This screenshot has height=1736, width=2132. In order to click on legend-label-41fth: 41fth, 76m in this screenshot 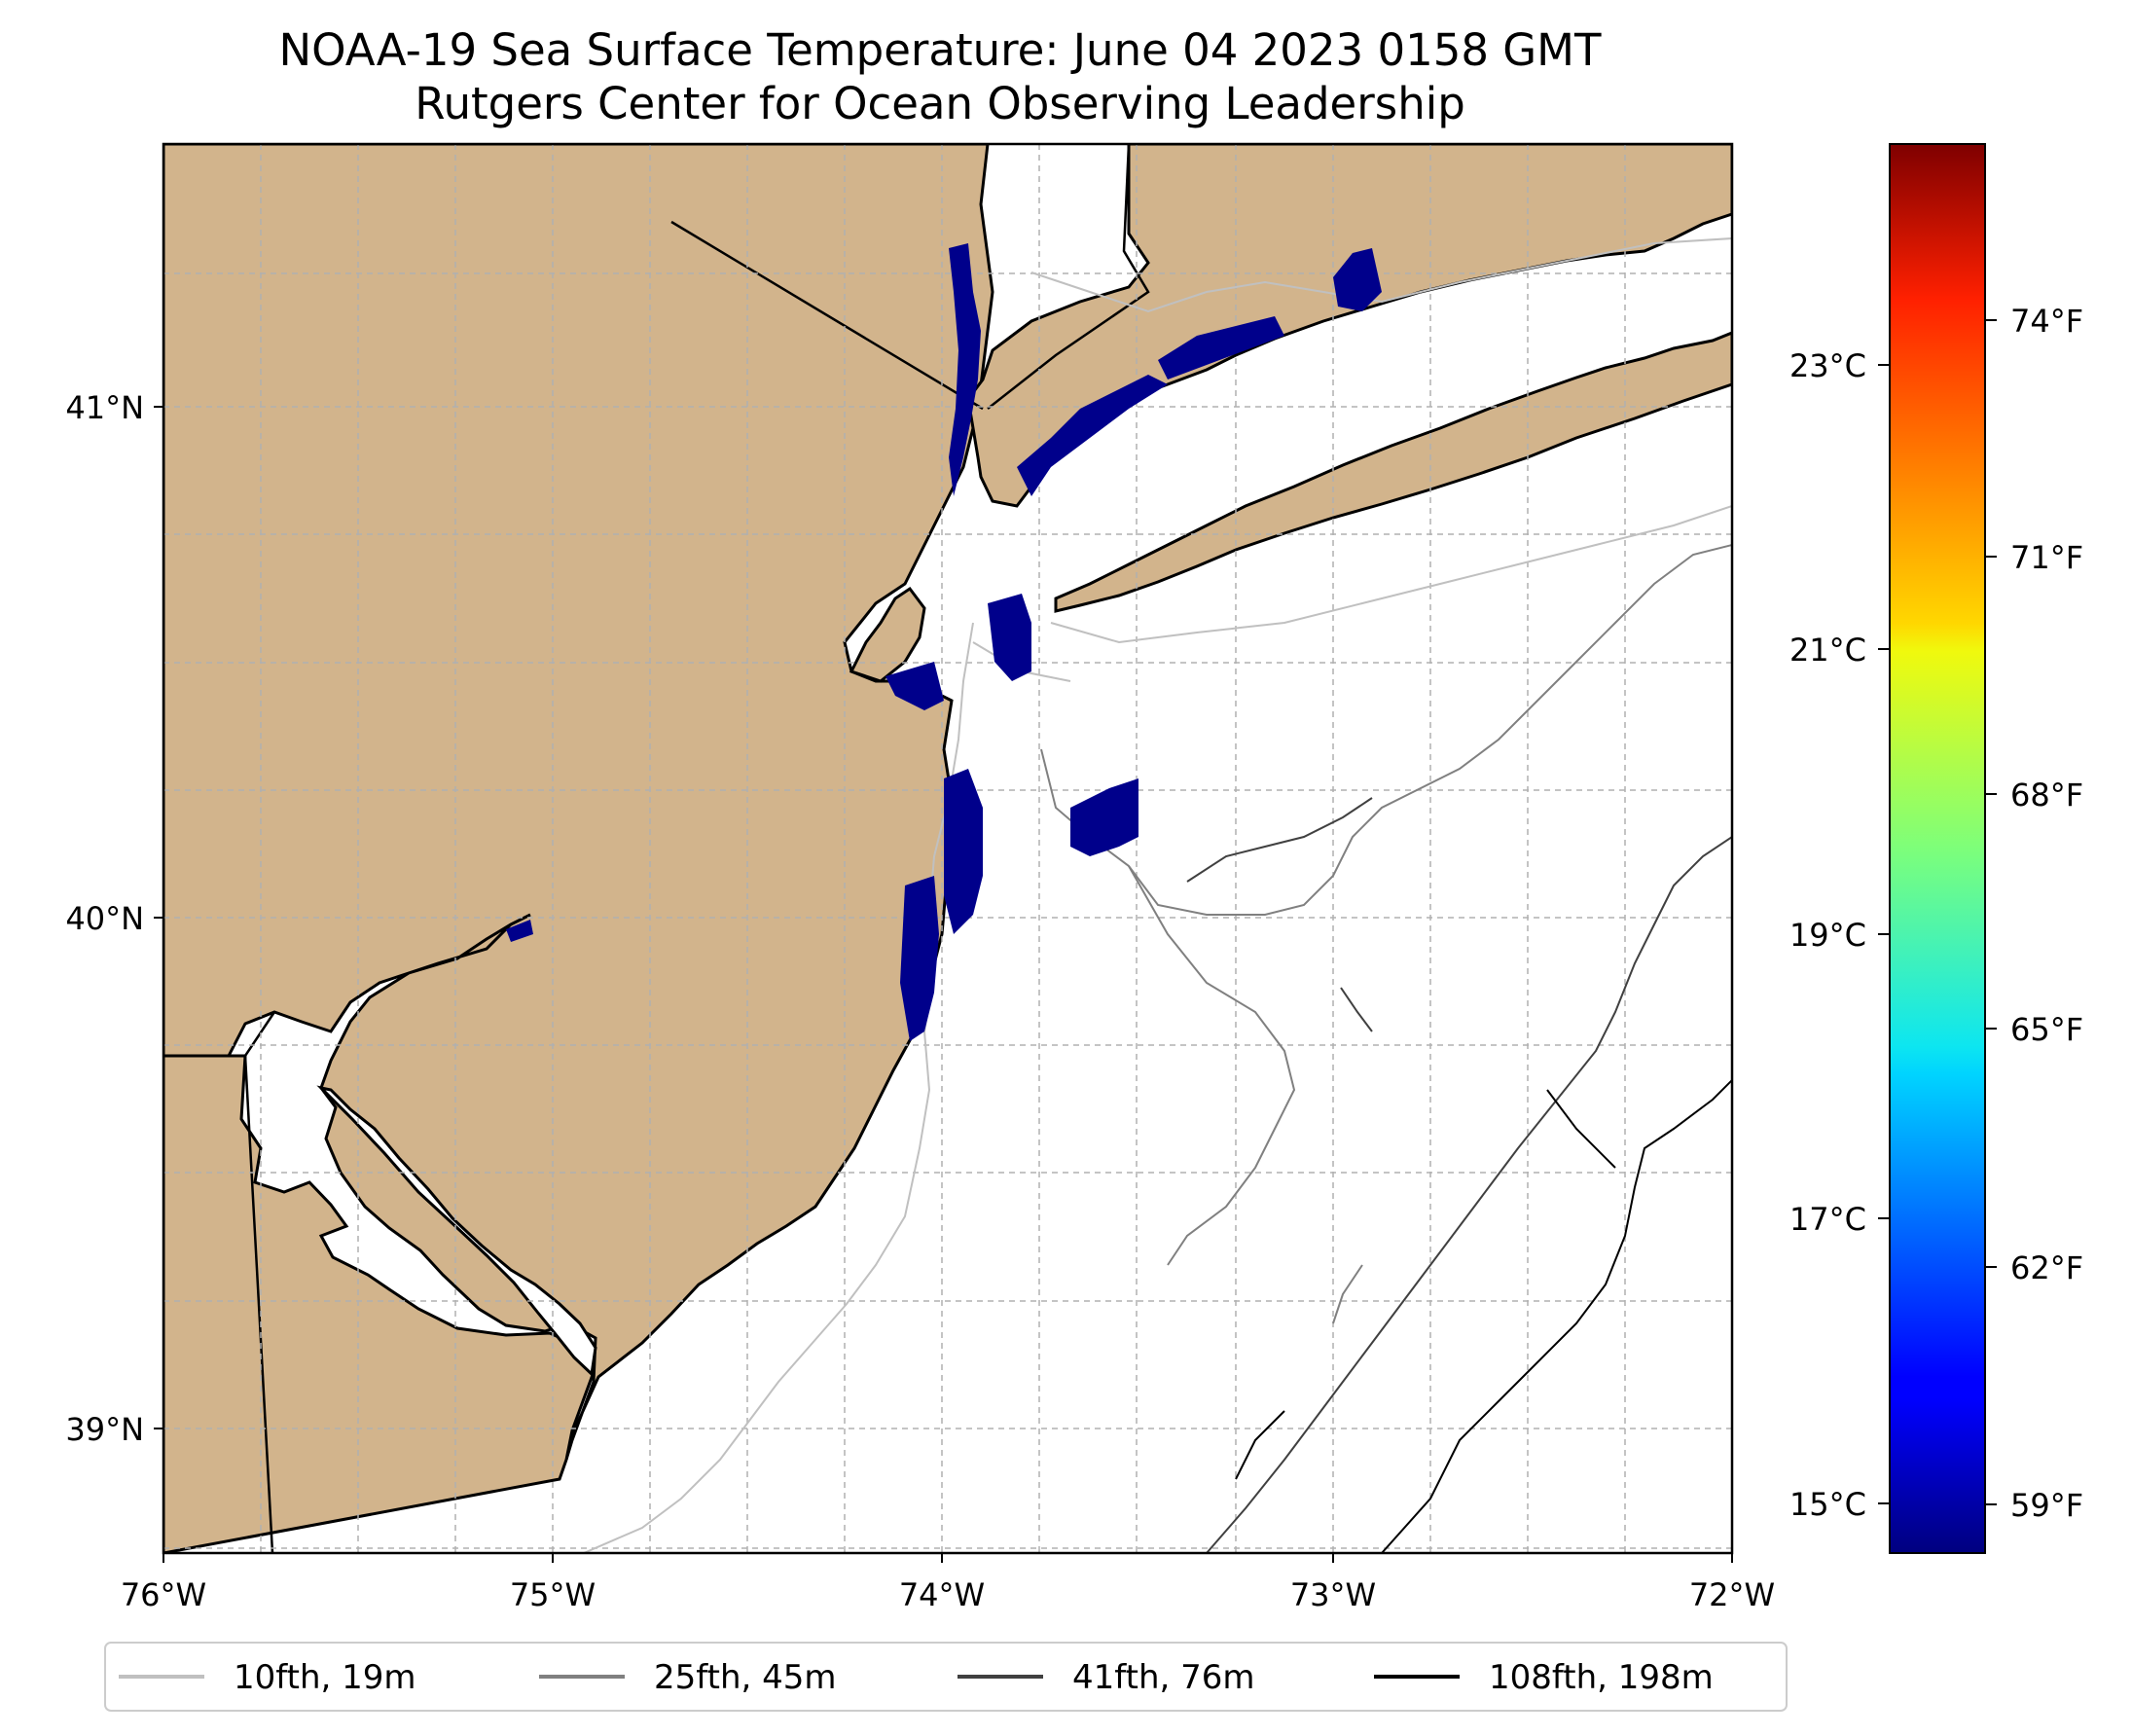, I will do `click(1164, 1678)`.